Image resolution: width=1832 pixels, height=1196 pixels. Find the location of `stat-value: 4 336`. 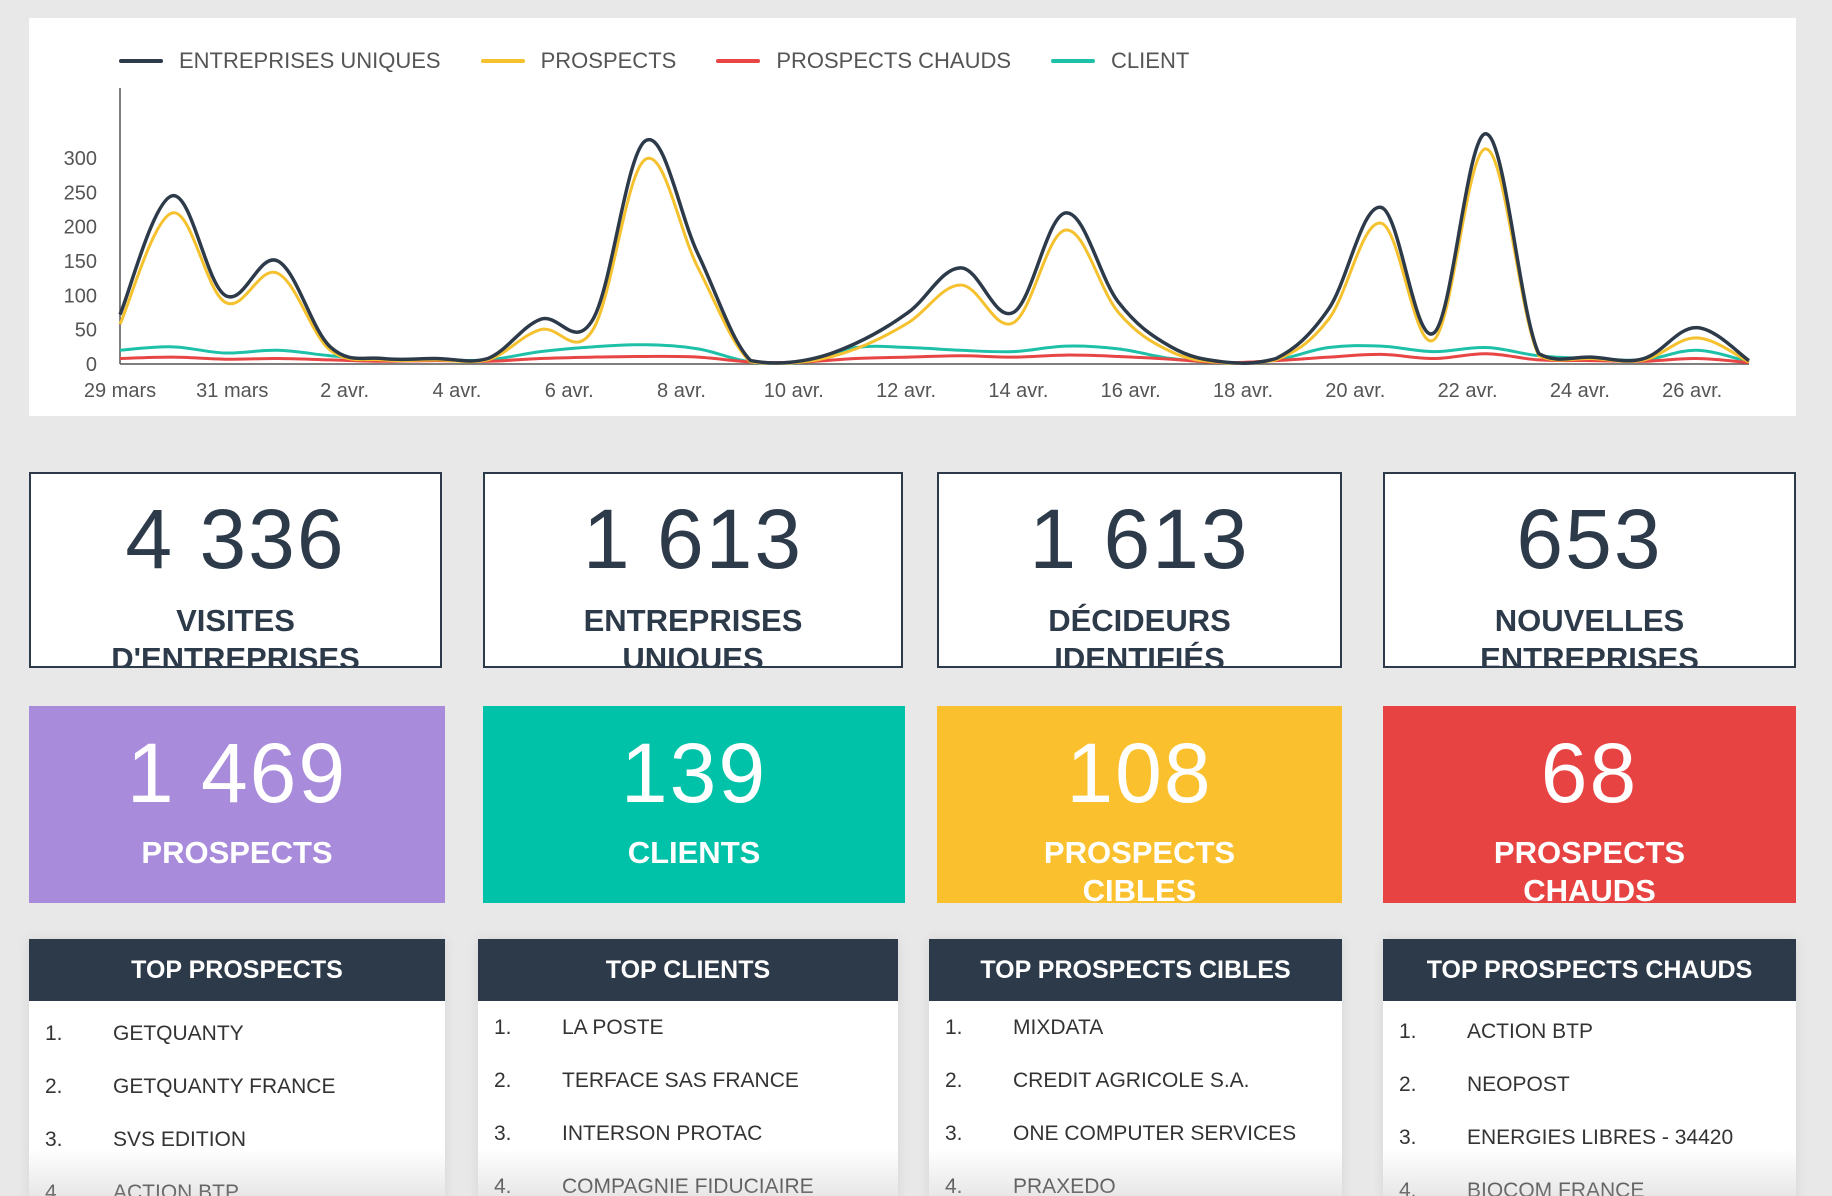

stat-value: 4 336 is located at coordinates (235, 539).